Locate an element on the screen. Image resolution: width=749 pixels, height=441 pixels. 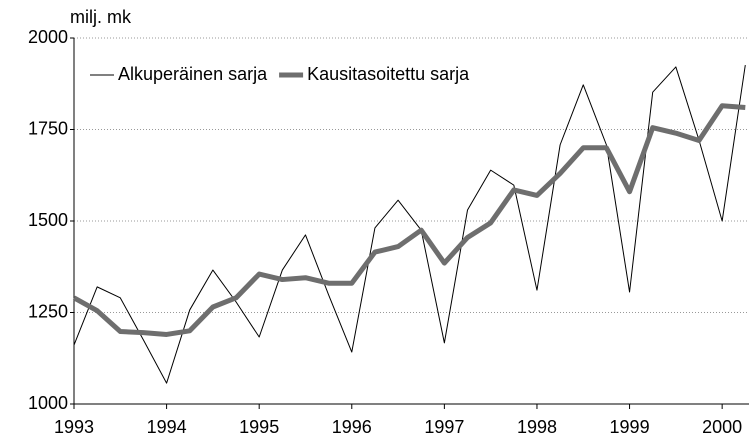
x-tick-label: 1993 is located at coordinates (74, 427).